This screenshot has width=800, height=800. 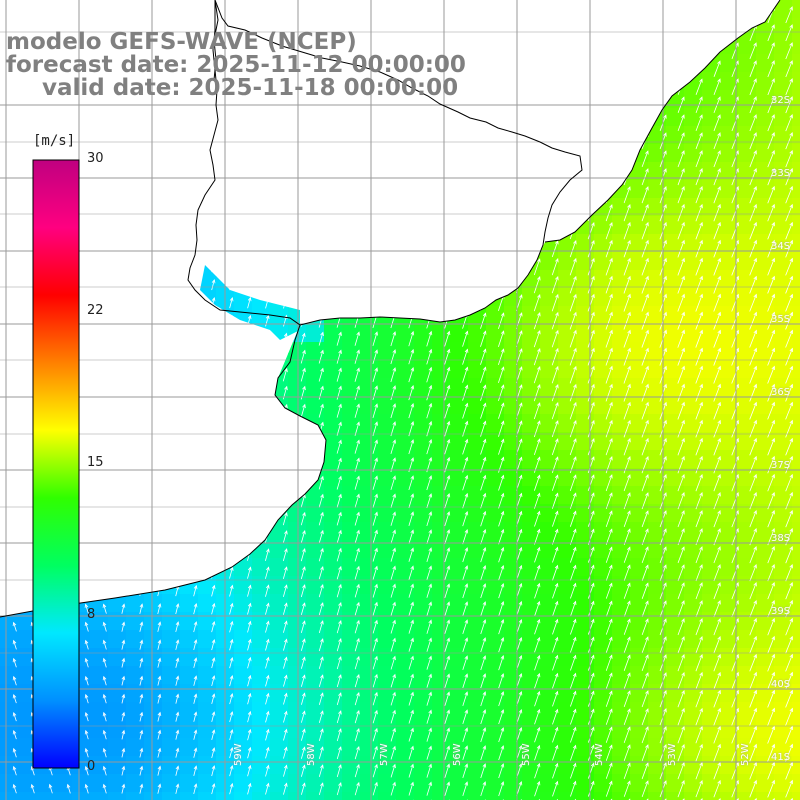 What do you see at coordinates (781, 465) in the screenshot?
I see `lat-label-37s: 37S` at bounding box center [781, 465].